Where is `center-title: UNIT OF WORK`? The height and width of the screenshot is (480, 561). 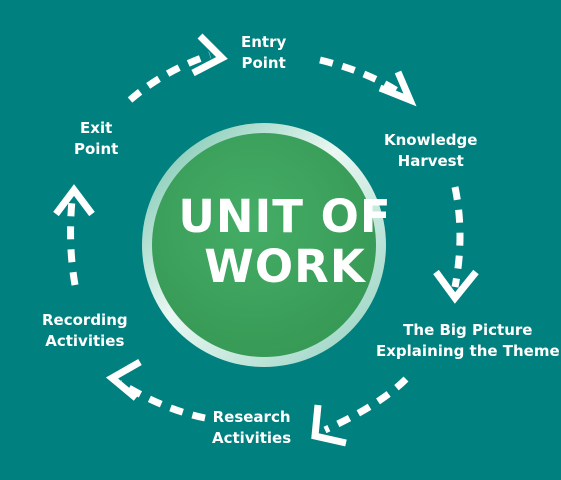
center-title: UNIT OF WORK is located at coordinates (285, 242).